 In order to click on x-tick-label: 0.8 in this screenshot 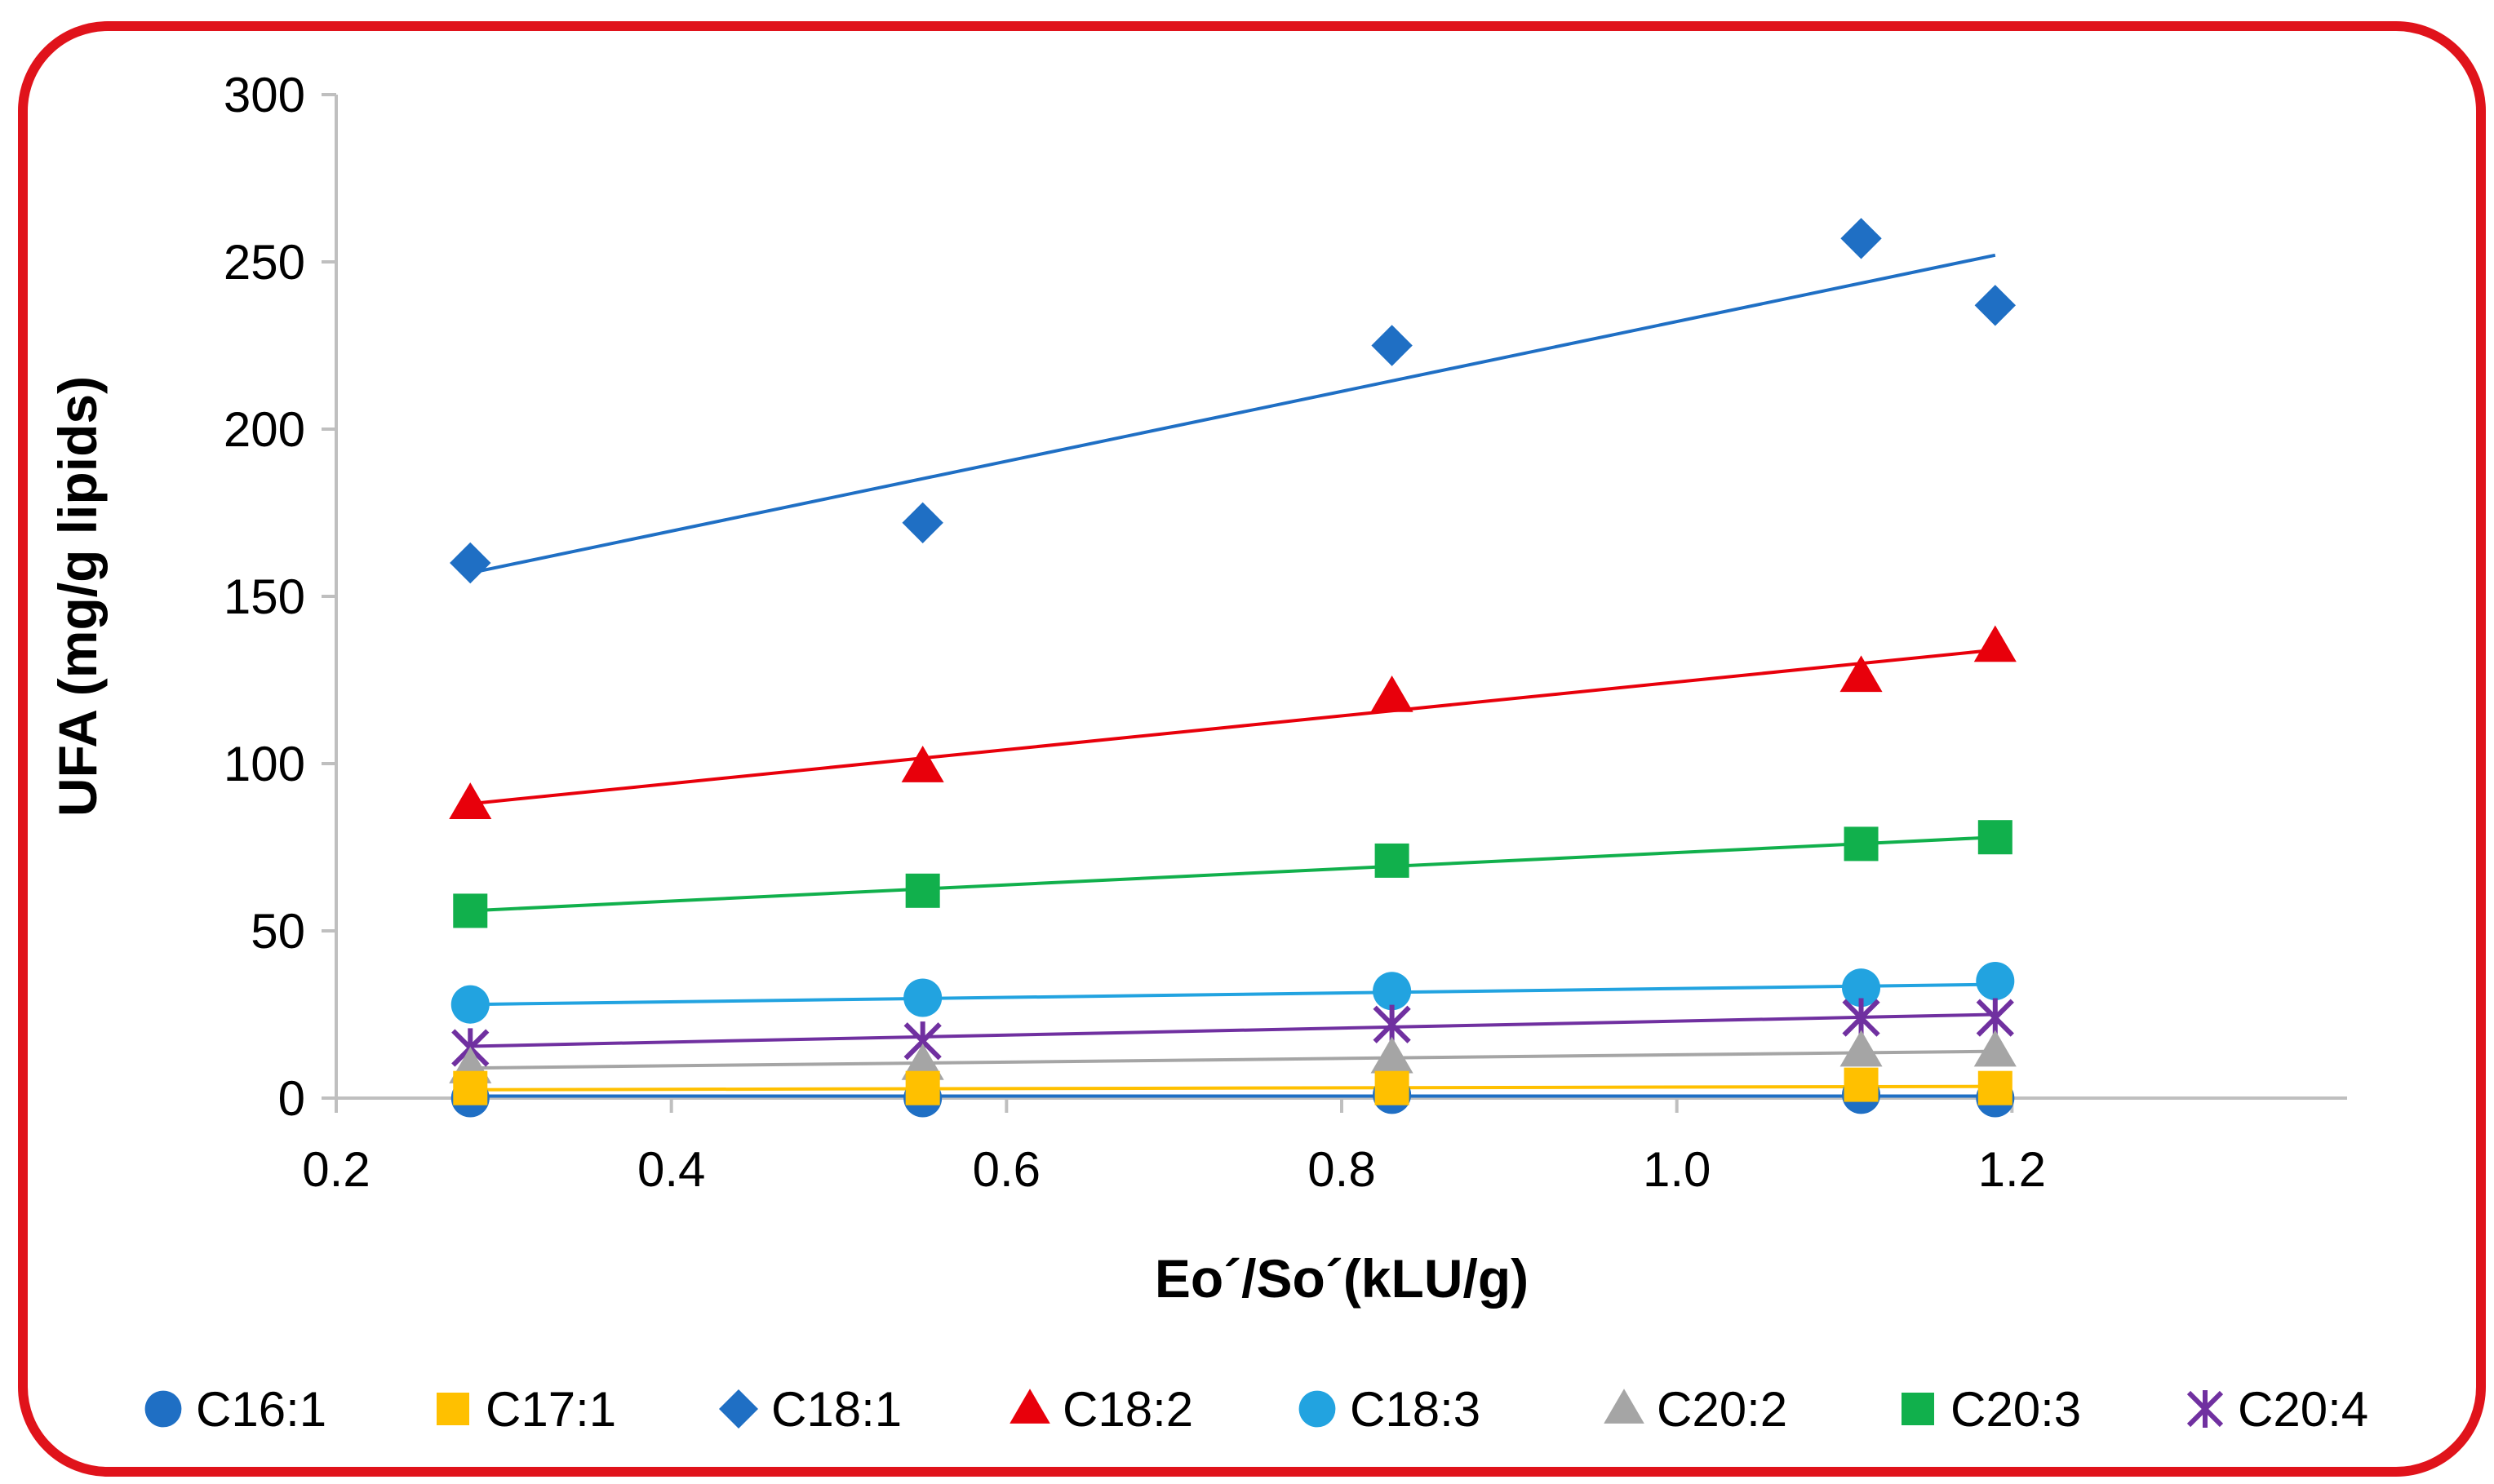, I will do `click(1341, 1169)`.